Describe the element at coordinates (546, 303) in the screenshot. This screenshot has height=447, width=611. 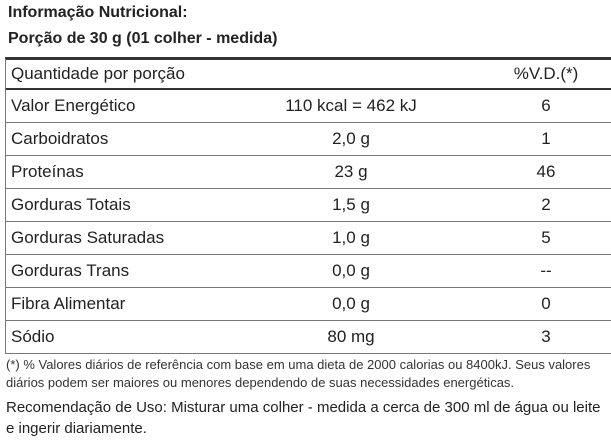
I see `daily-value: 0` at that location.